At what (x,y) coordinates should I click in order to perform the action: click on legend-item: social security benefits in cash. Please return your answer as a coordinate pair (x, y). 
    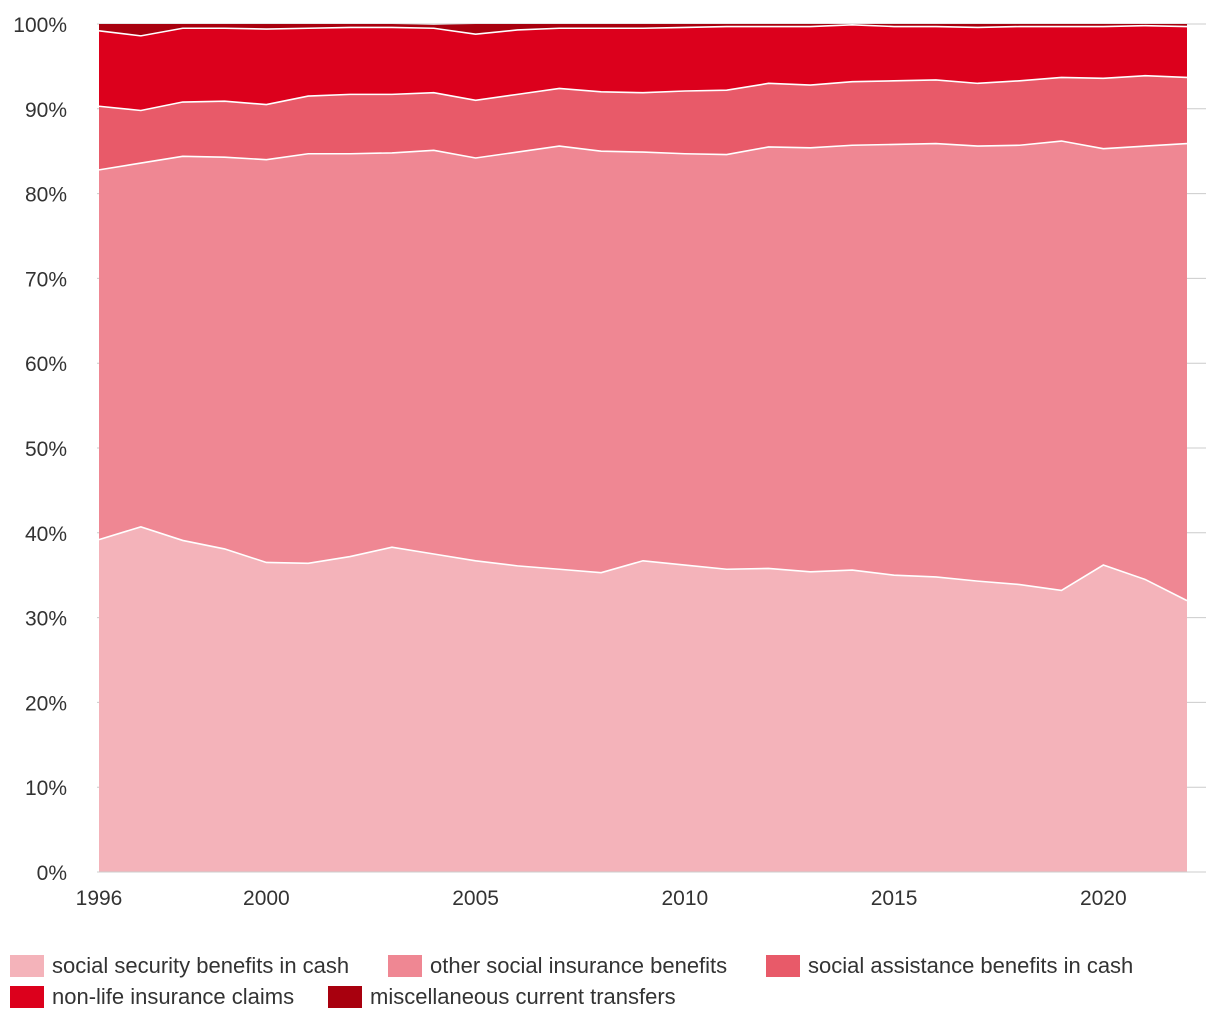
    Looking at the image, I should click on (179, 965).